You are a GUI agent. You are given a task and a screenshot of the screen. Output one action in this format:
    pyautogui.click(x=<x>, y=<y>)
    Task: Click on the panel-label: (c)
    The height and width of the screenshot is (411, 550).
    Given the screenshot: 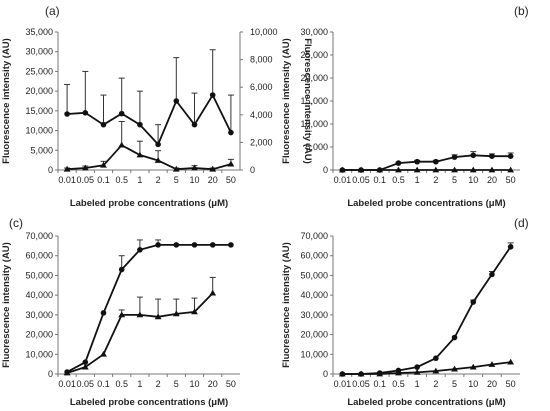 What is the action you would take?
    pyautogui.click(x=16, y=223)
    